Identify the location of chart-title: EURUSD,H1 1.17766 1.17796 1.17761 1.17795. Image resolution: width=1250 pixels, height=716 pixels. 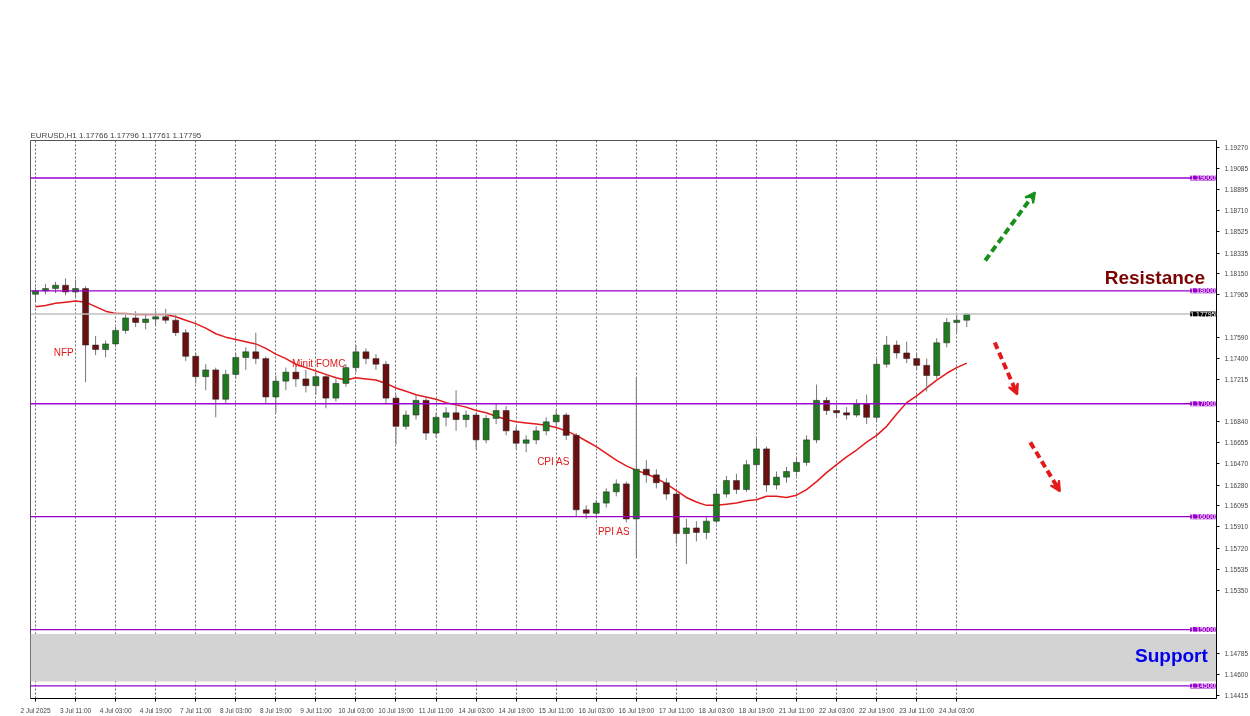
(116, 135).